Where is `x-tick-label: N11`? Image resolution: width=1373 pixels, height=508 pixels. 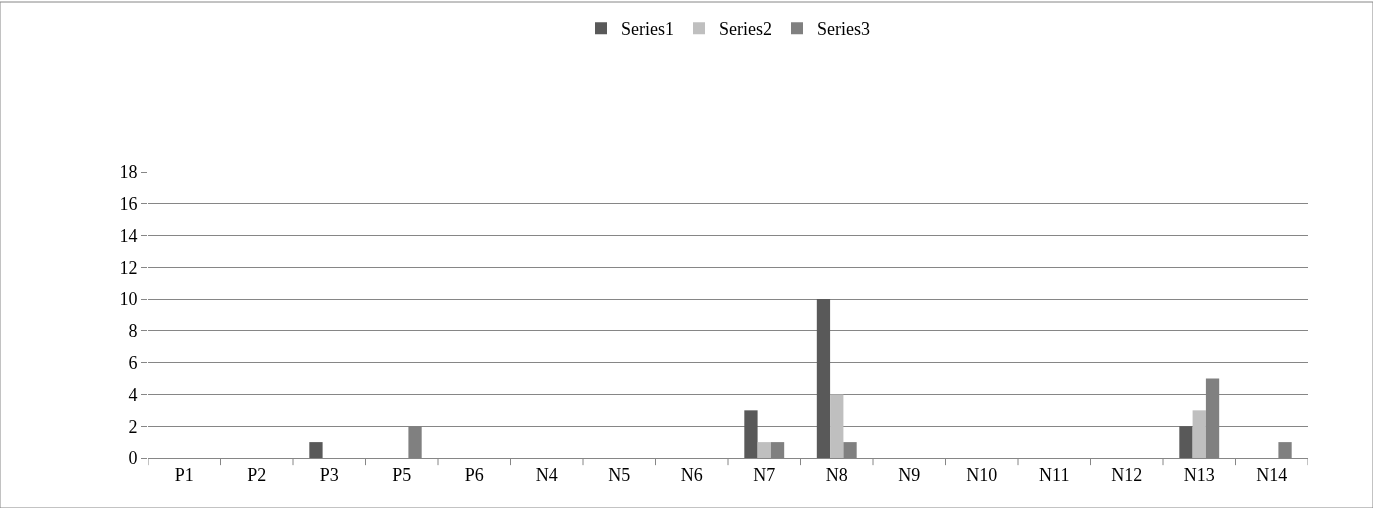 x-tick-label: N11 is located at coordinates (1054, 474).